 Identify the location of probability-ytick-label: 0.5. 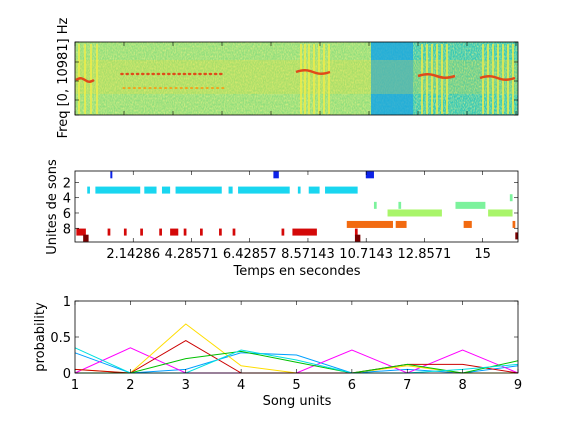
(60, 338).